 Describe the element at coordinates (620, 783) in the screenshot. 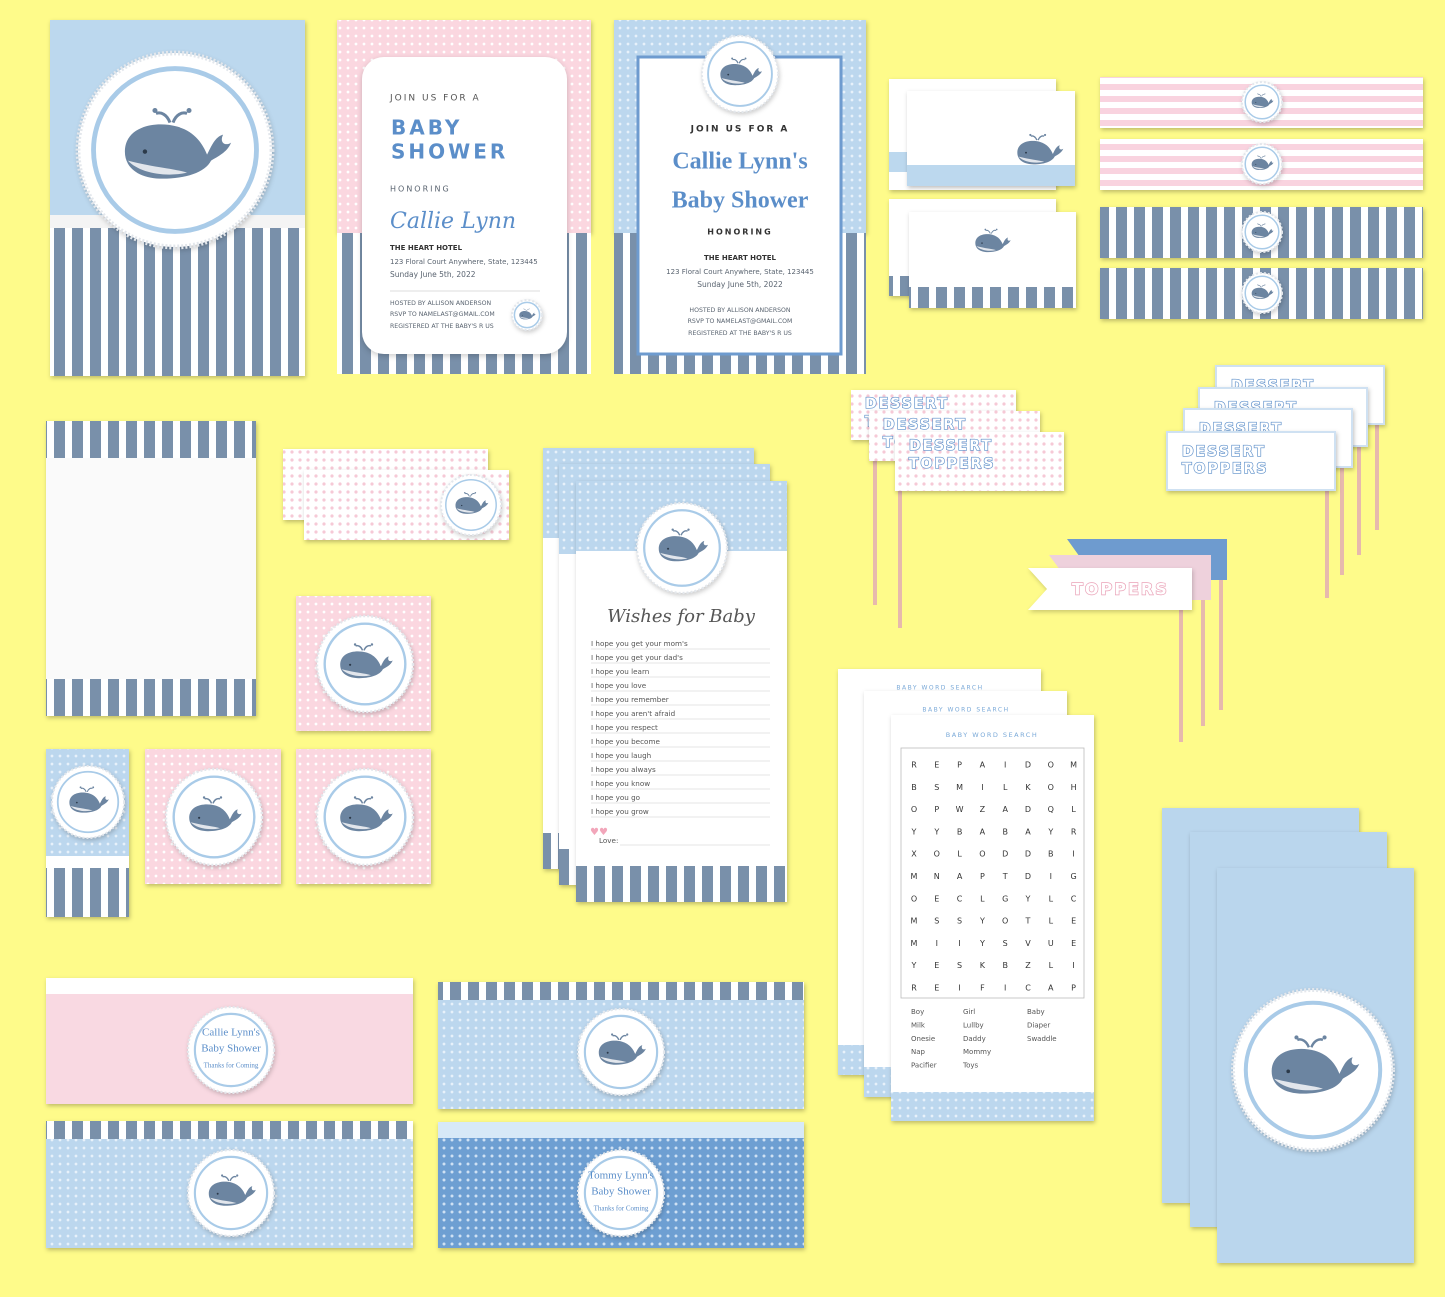

I see `wish-prompt: I hope you know` at that location.